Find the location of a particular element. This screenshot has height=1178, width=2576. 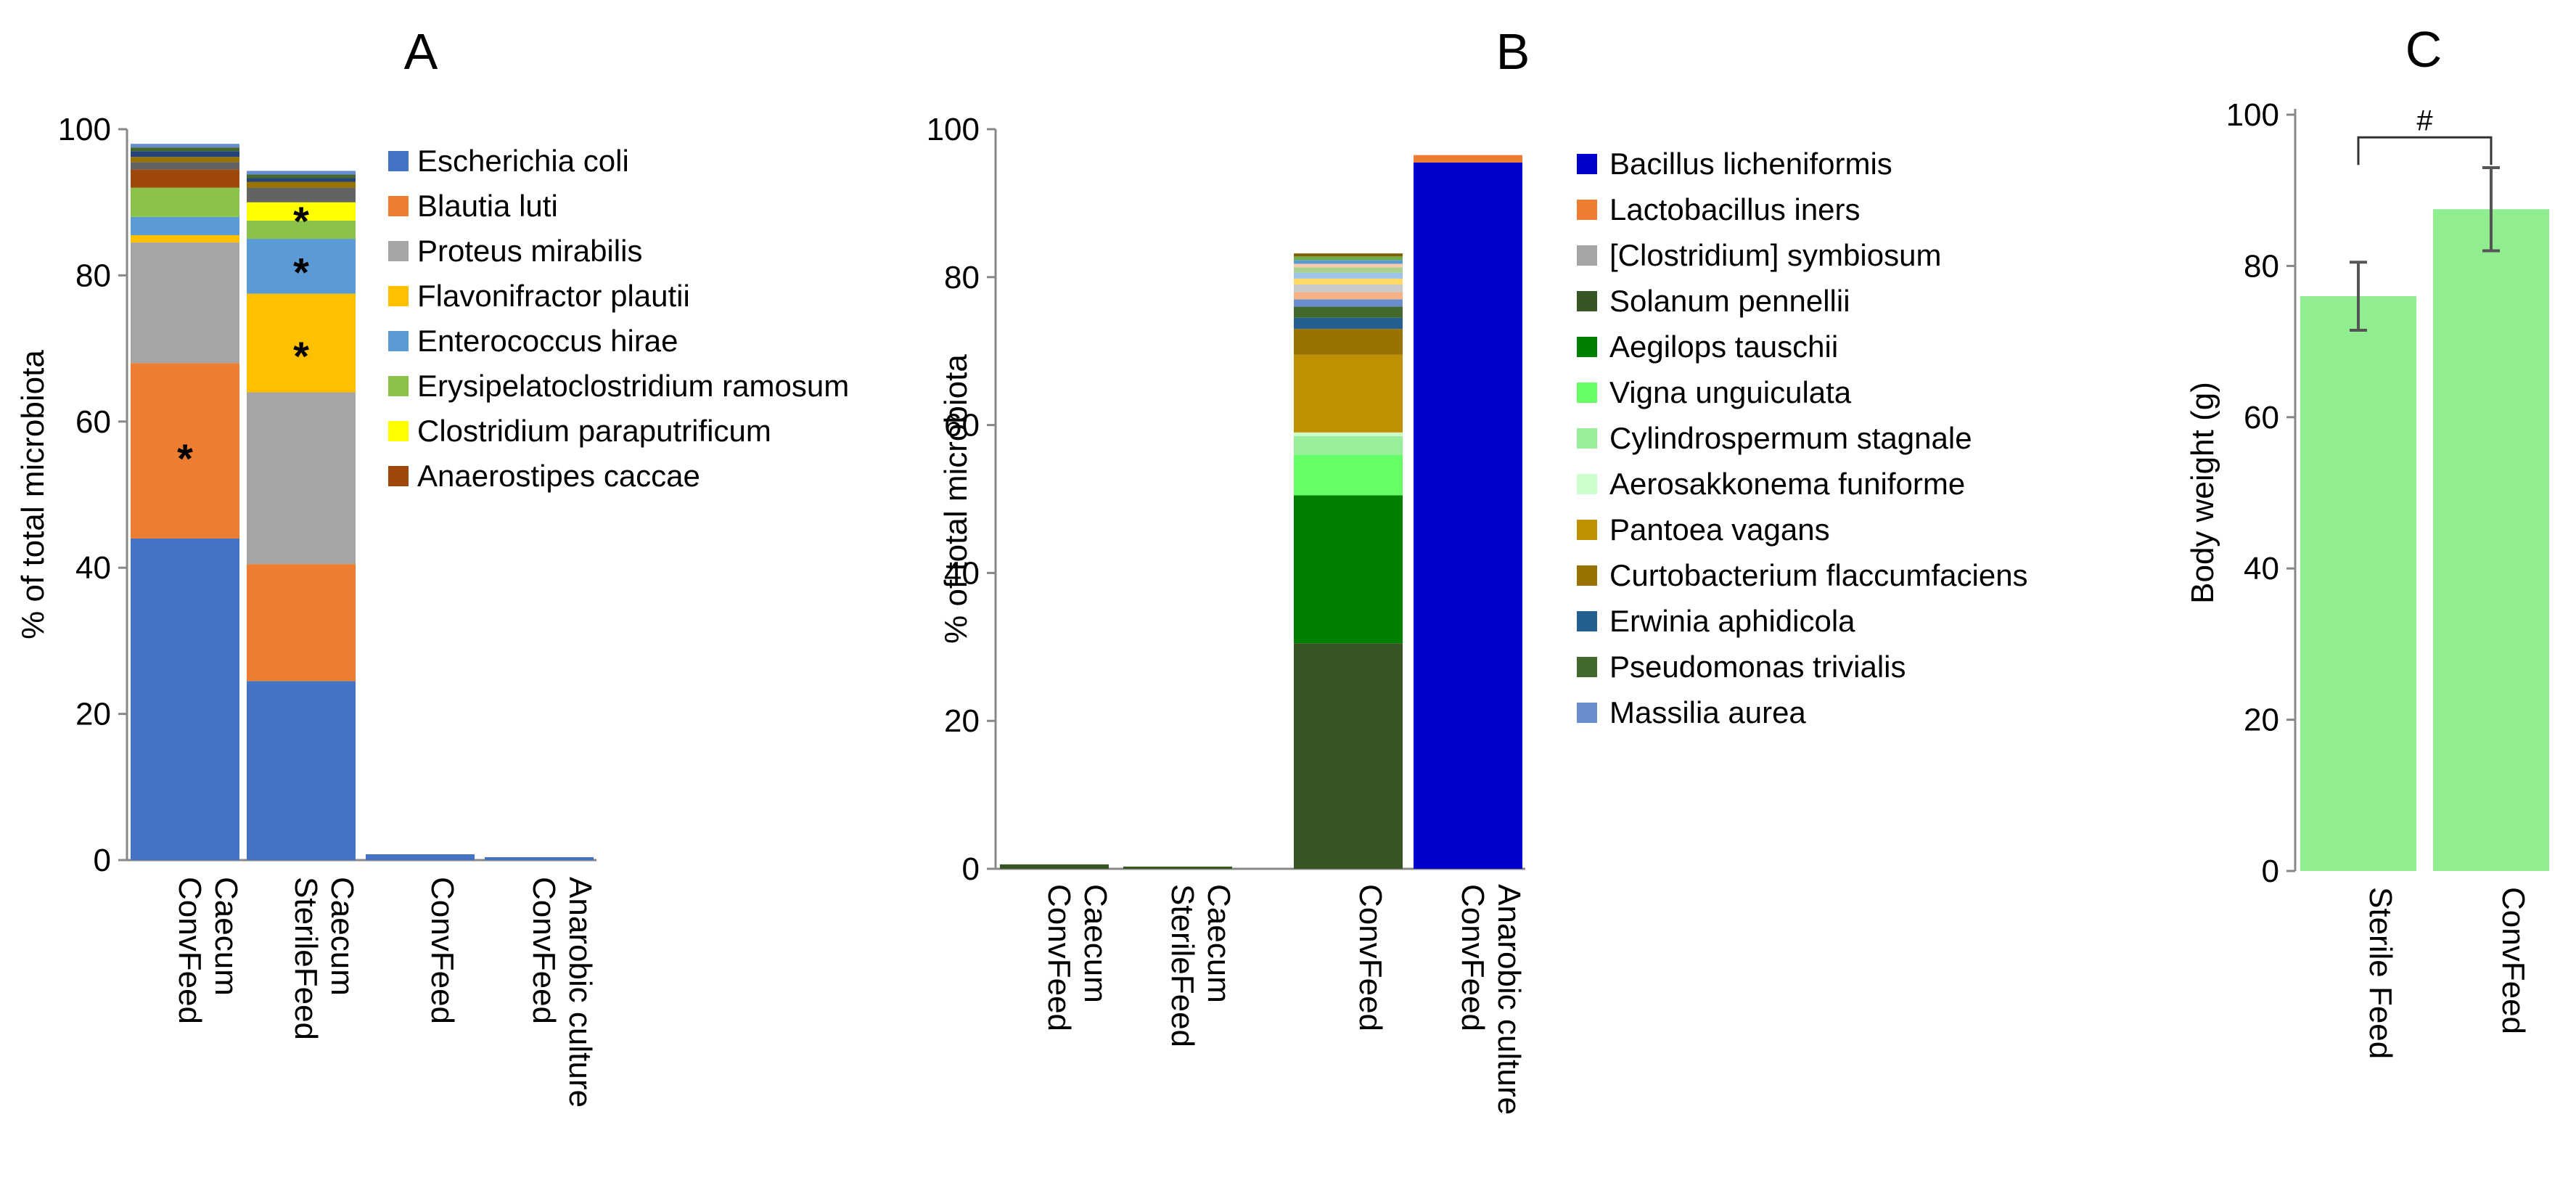

legend-label: Anaerostipes caccae is located at coordinates (558, 476).